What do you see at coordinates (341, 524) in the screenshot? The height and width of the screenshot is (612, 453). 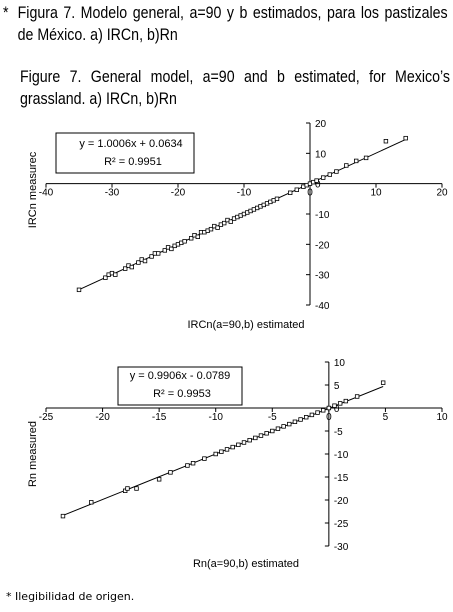 I see `chart2-y-tick-label: -25` at bounding box center [341, 524].